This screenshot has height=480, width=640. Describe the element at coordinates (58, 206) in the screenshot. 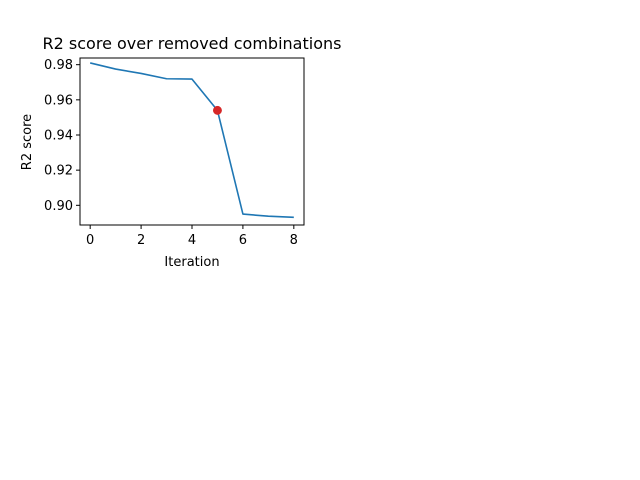

I see `y-tick-label: 0.90` at that location.